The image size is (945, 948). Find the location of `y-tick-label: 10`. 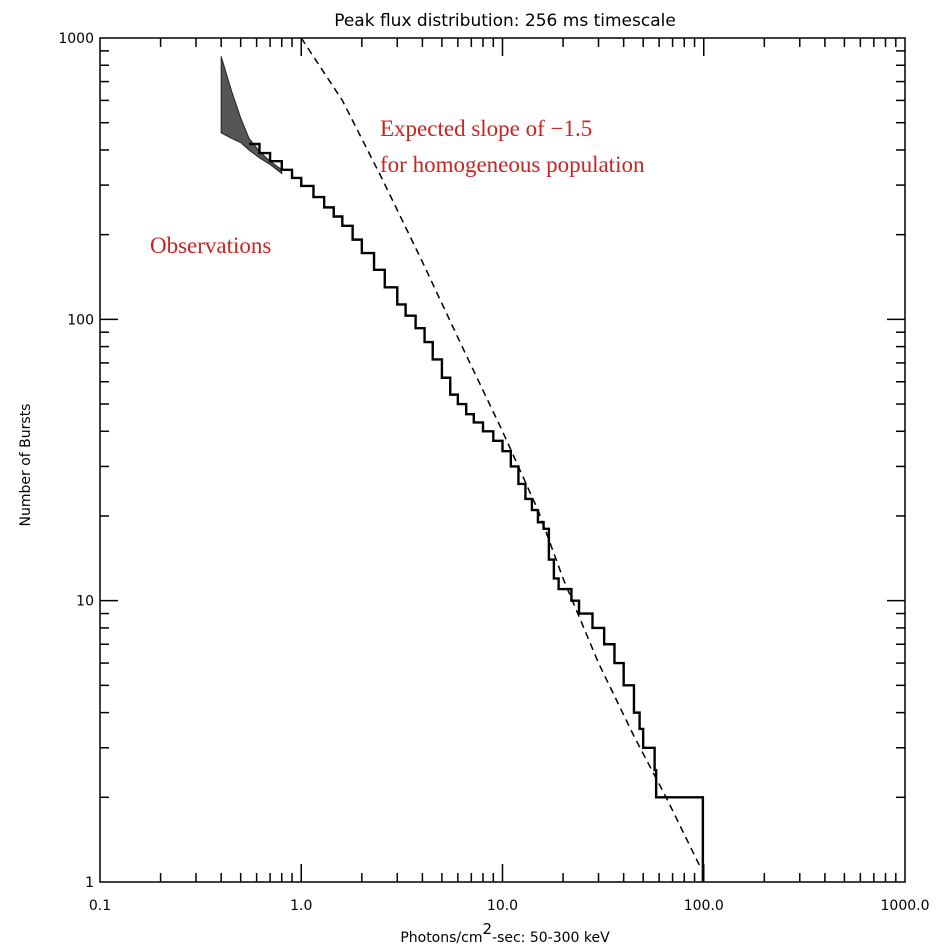

y-tick-label: 10 is located at coordinates (85, 602).